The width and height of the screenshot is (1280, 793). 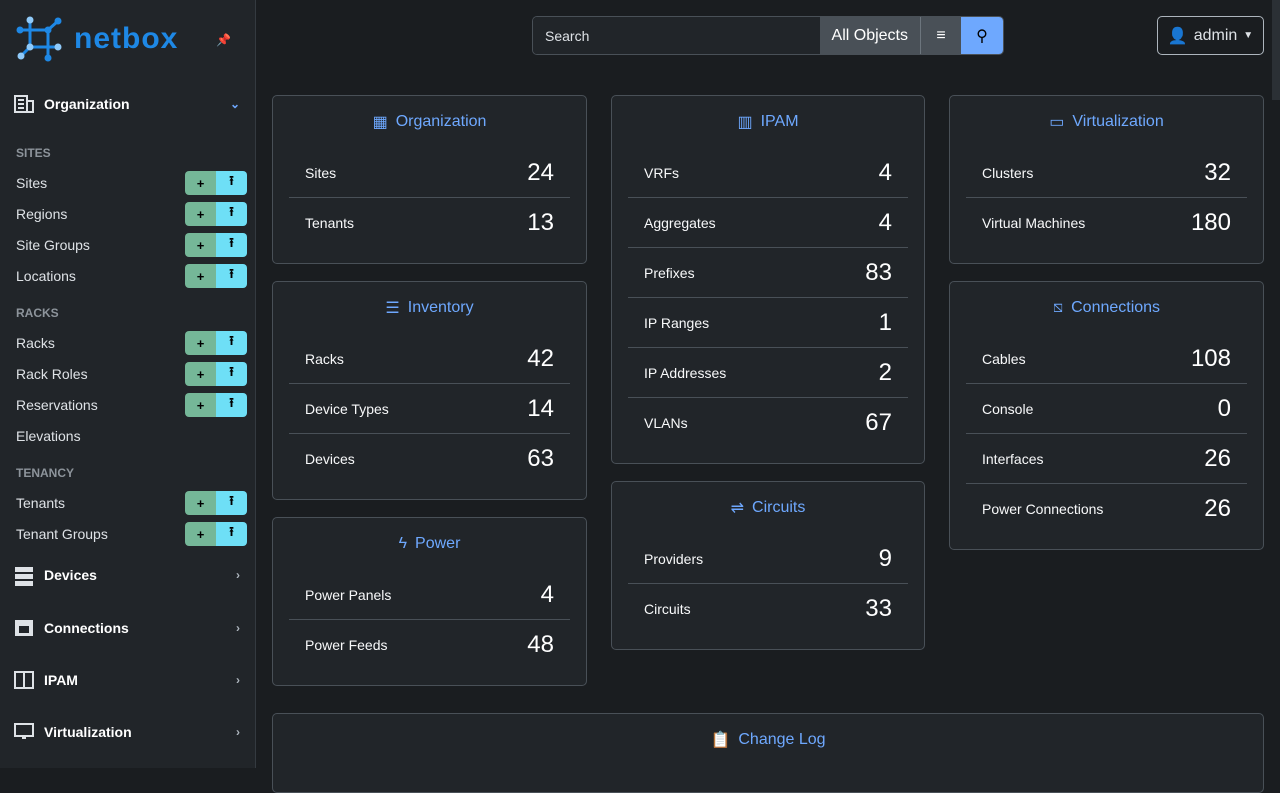 What do you see at coordinates (768, 223) in the screenshot?
I see `stat-row-aggregates: Aggregates 4` at bounding box center [768, 223].